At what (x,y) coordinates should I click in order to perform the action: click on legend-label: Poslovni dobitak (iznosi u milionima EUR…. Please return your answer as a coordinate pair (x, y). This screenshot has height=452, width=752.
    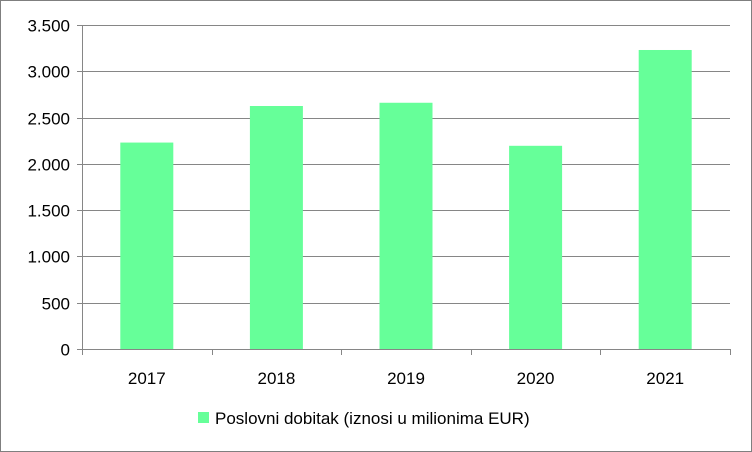
    Looking at the image, I should click on (372, 418).